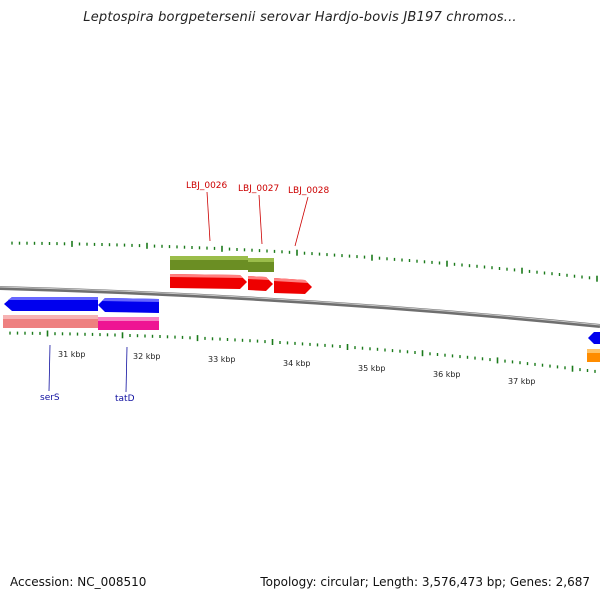  What do you see at coordinates (257, 219) in the screenshot?
I see `top-gene-leaders` at bounding box center [257, 219].